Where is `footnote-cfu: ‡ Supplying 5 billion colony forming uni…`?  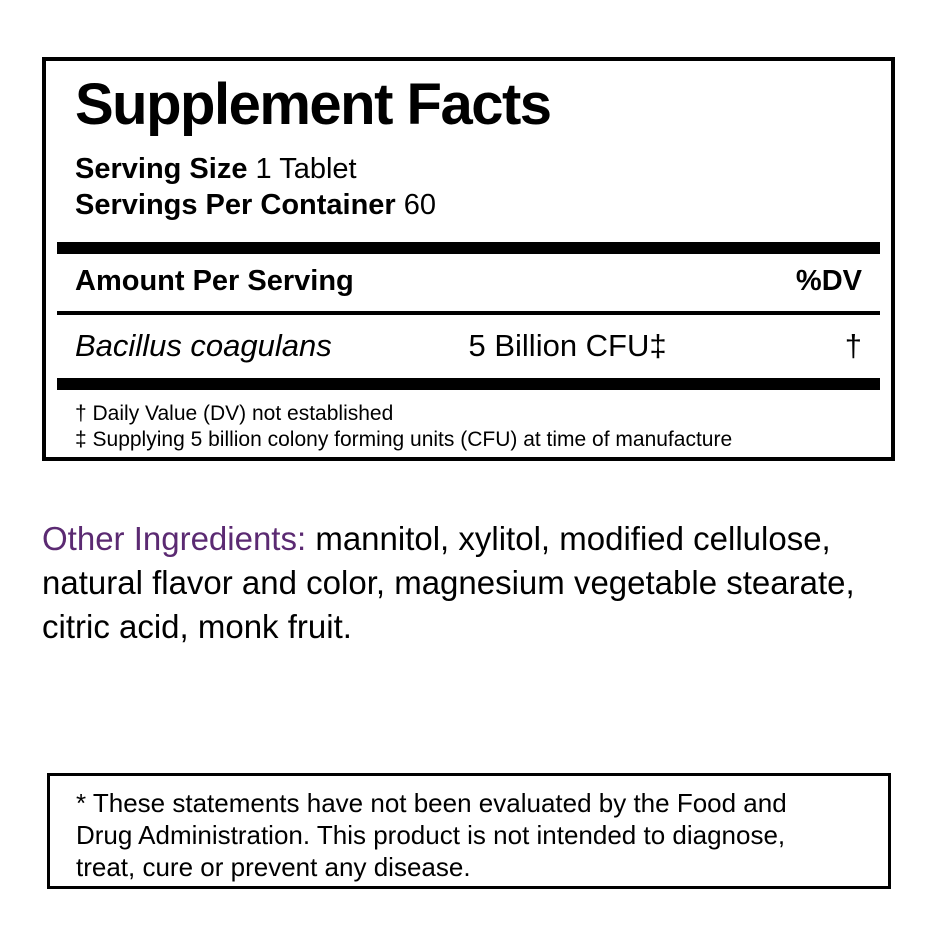
footnote-cfu: ‡ Supplying 5 billion colony forming uni… is located at coordinates (404, 440).